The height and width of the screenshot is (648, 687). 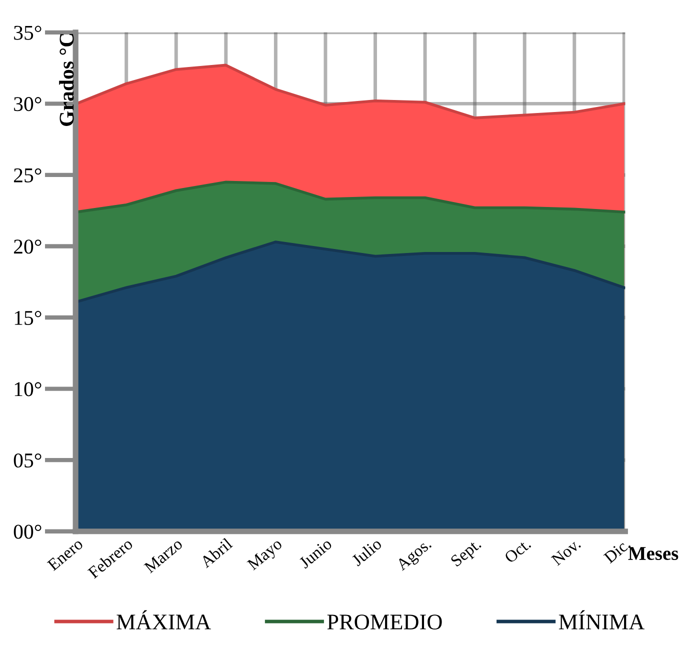 What do you see at coordinates (617, 551) in the screenshot?
I see `x-tick-label: Dic.` at bounding box center [617, 551].